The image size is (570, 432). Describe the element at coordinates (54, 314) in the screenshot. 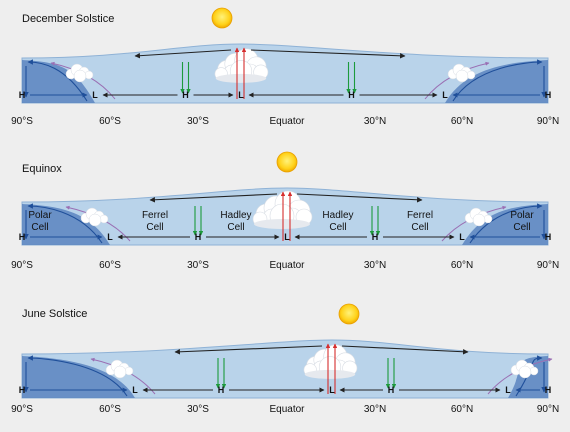

I see `panel-title: June Solstice` at that location.